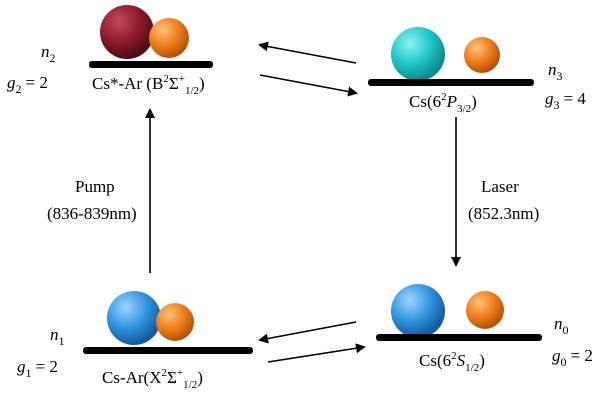 The height and width of the screenshot is (394, 608). What do you see at coordinates (48, 53) in the screenshot?
I see `population-label-n2: n2` at bounding box center [48, 53].